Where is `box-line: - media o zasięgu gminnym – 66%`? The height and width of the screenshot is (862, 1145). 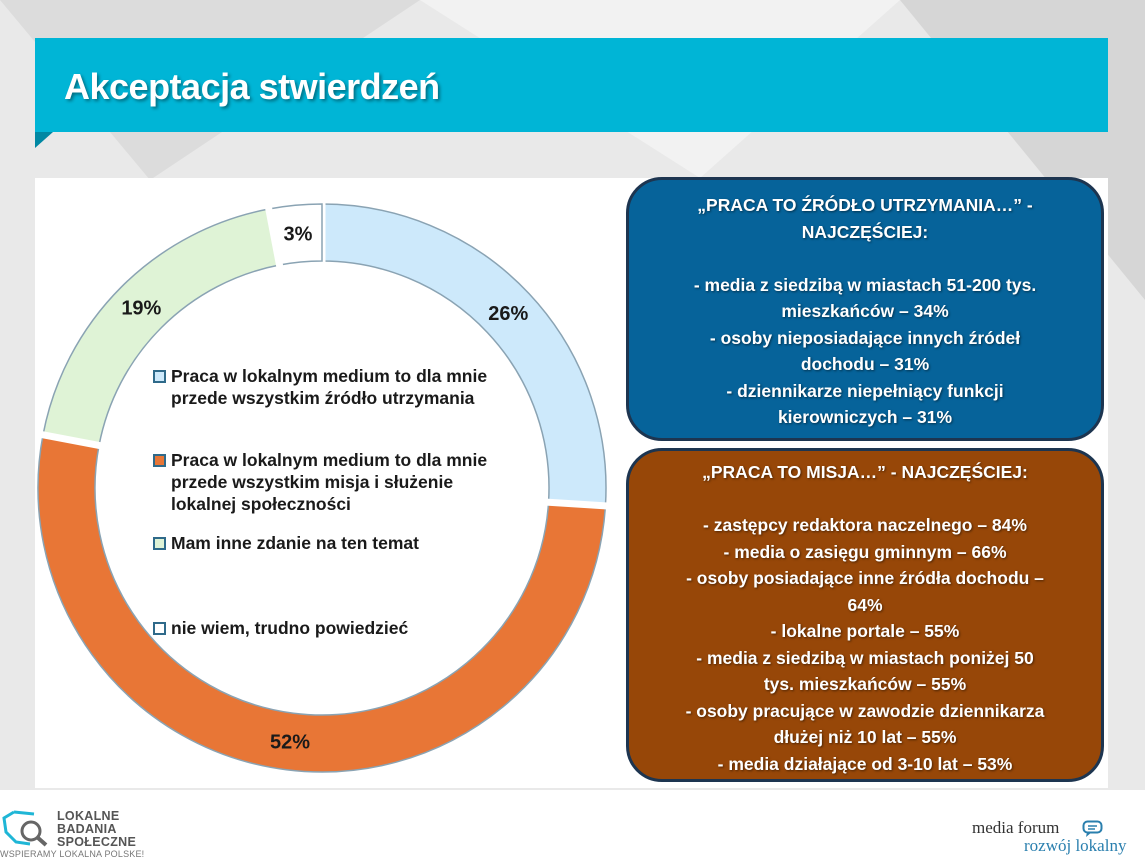 box-line: - media o zasięgu gminnym – 66% is located at coordinates (865, 551).